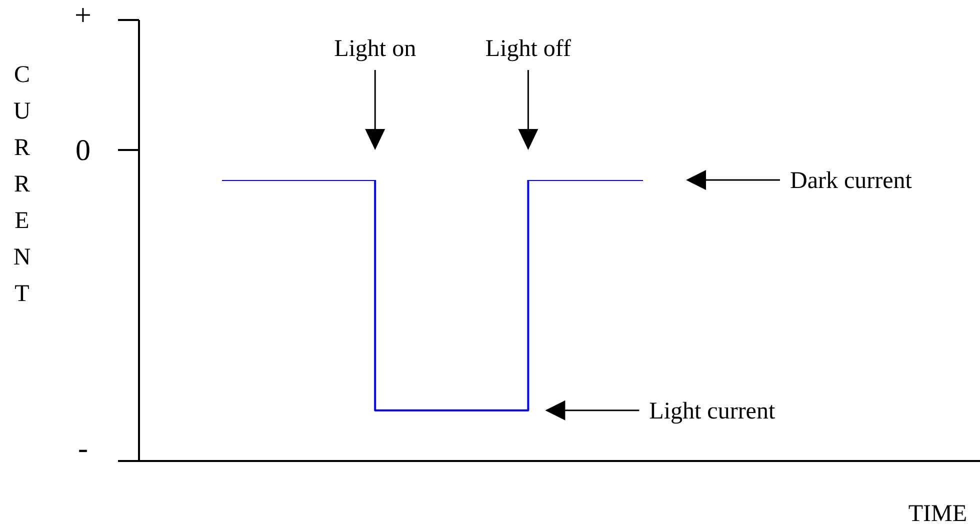 This screenshot has height=529, width=980. What do you see at coordinates (712, 411) in the screenshot?
I see `annotation: Light current` at bounding box center [712, 411].